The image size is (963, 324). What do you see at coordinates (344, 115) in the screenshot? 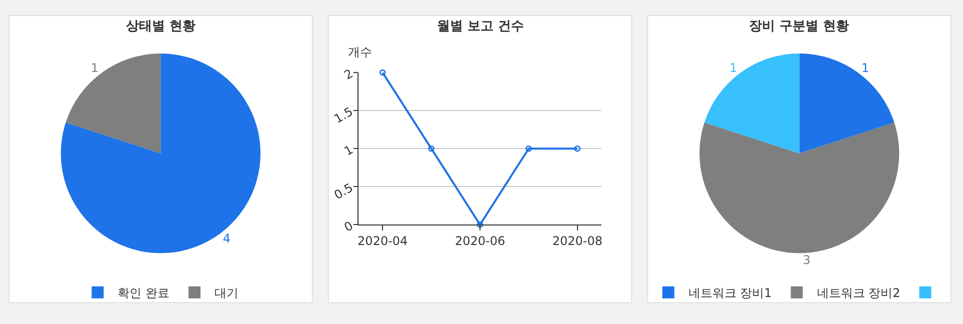
I see `y-tick-label: 1.5` at bounding box center [344, 115].